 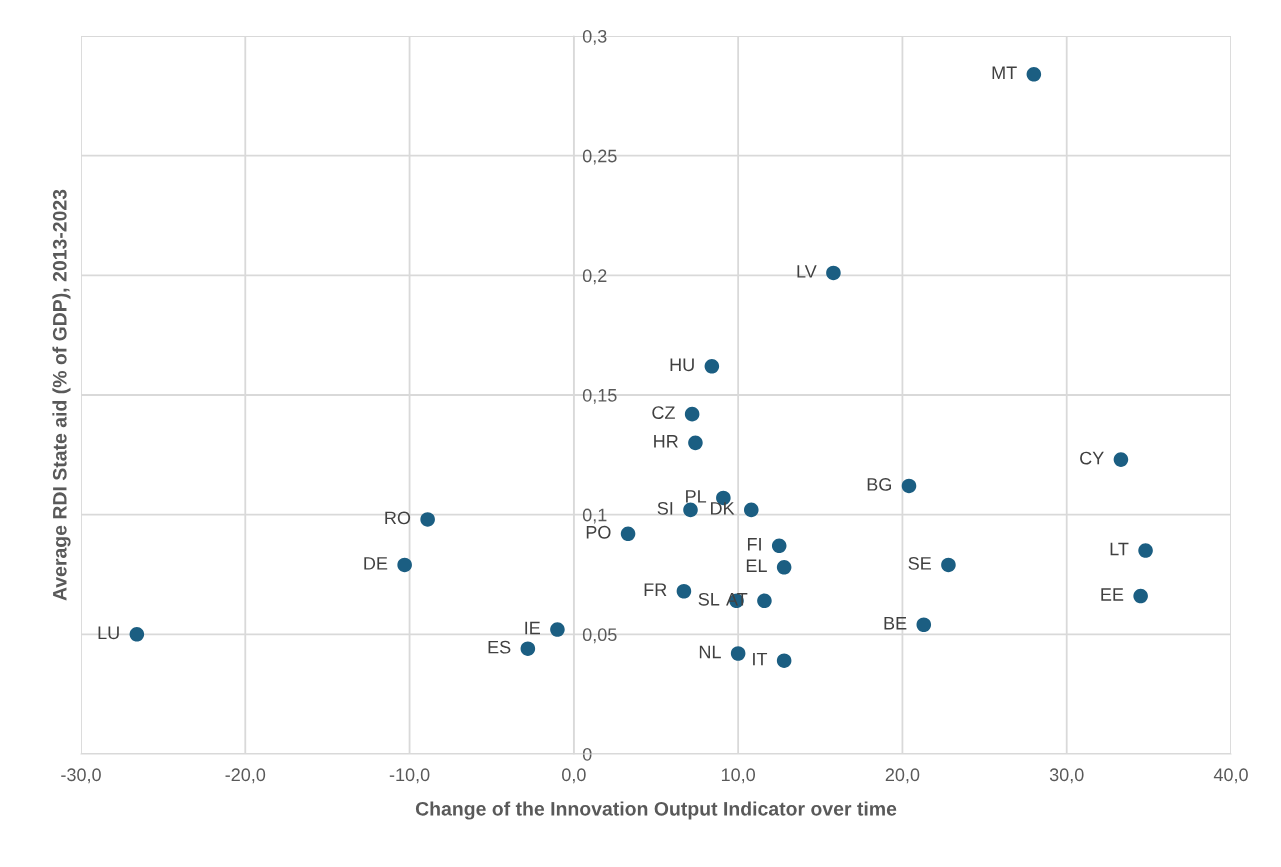 What do you see at coordinates (709, 599) in the screenshot?
I see `annotation: SL` at bounding box center [709, 599].